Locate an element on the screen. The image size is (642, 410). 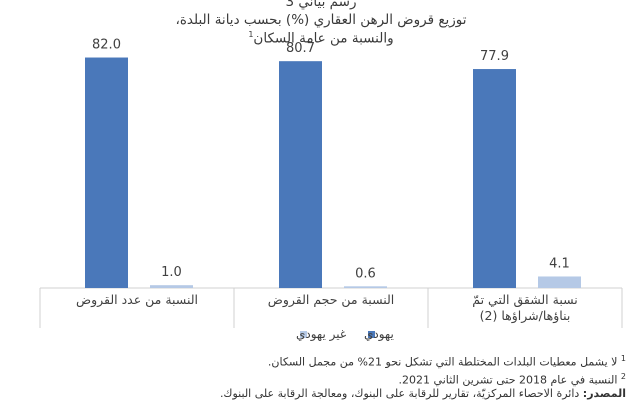
category-label: النسبة من حجم القروض is located at coordinates (331, 300).